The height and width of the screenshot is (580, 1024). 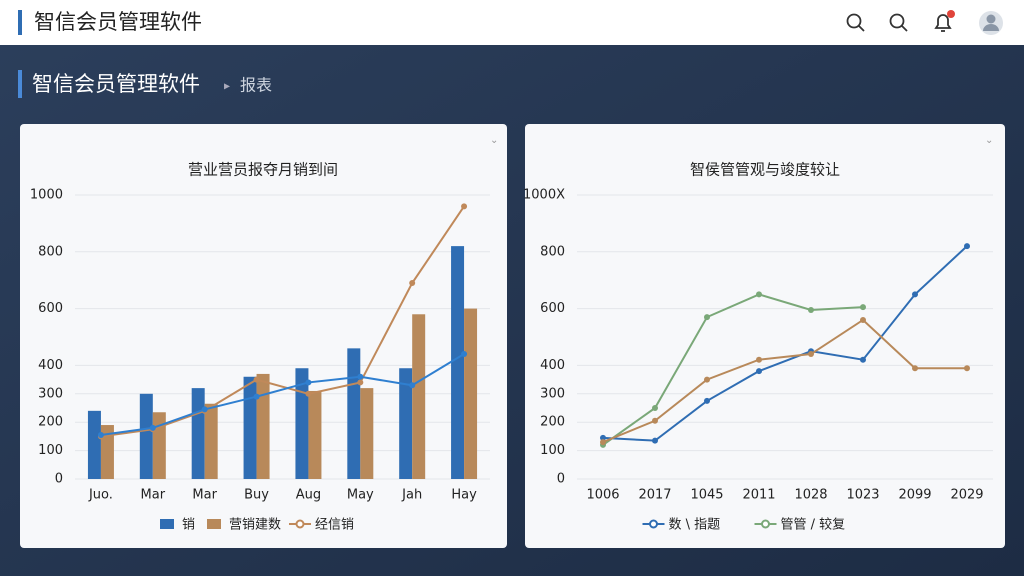 What do you see at coordinates (188, 525) in the screenshot?
I see `legend-label: 销` at bounding box center [188, 525].